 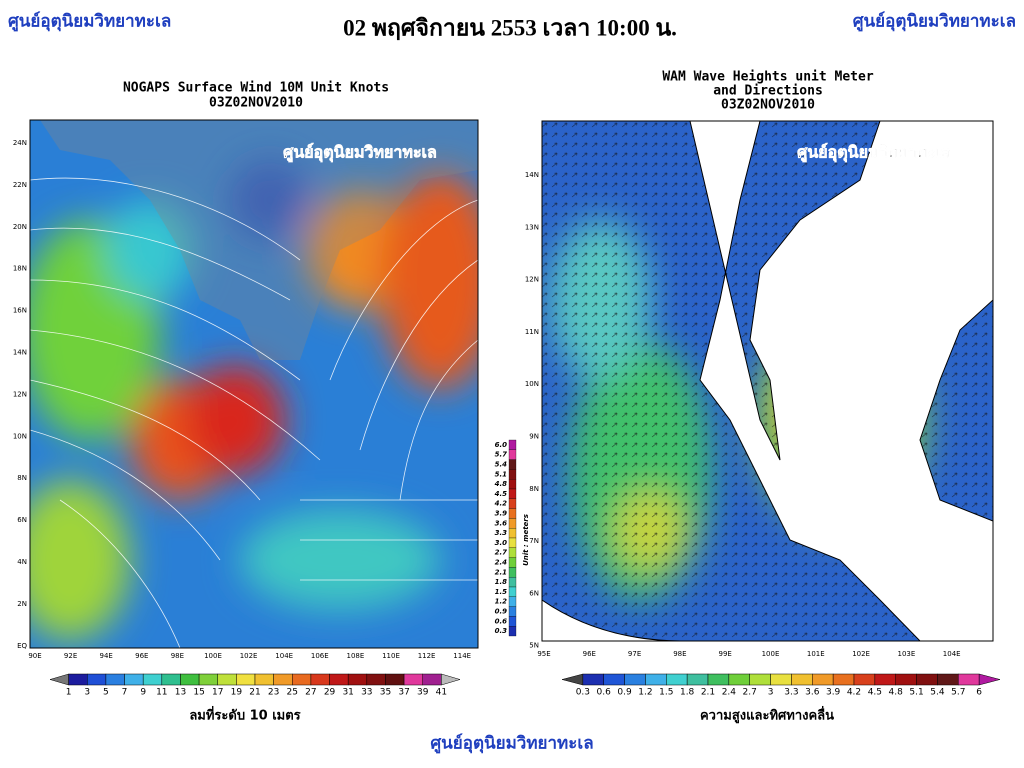 What do you see at coordinates (532, 227) in the screenshot?
I see `right-y-label: 13N` at bounding box center [532, 227].